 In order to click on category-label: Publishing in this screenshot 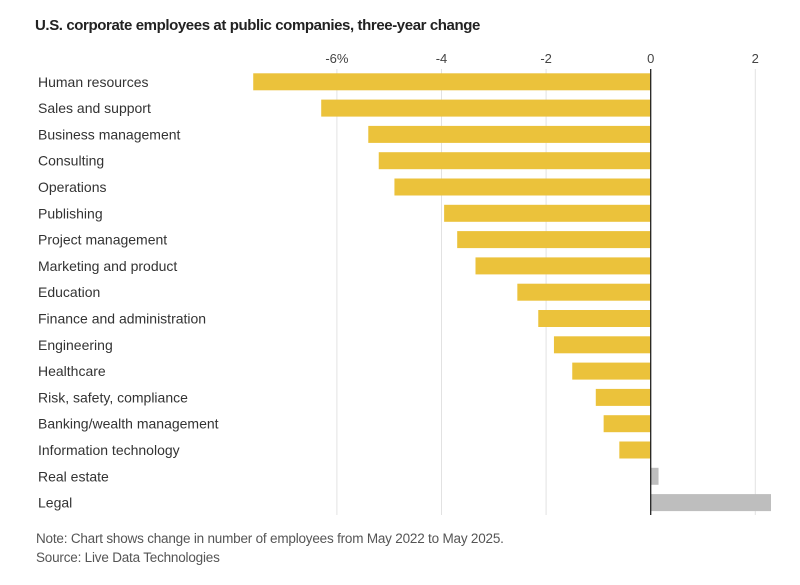, I will do `click(70, 213)`.